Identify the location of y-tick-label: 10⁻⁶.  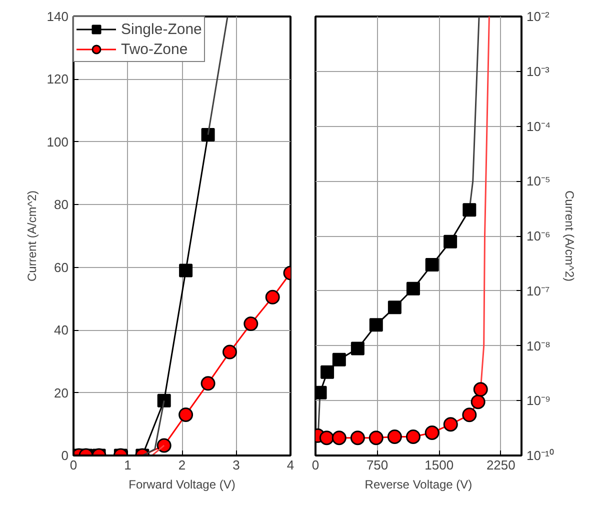
(538, 236).